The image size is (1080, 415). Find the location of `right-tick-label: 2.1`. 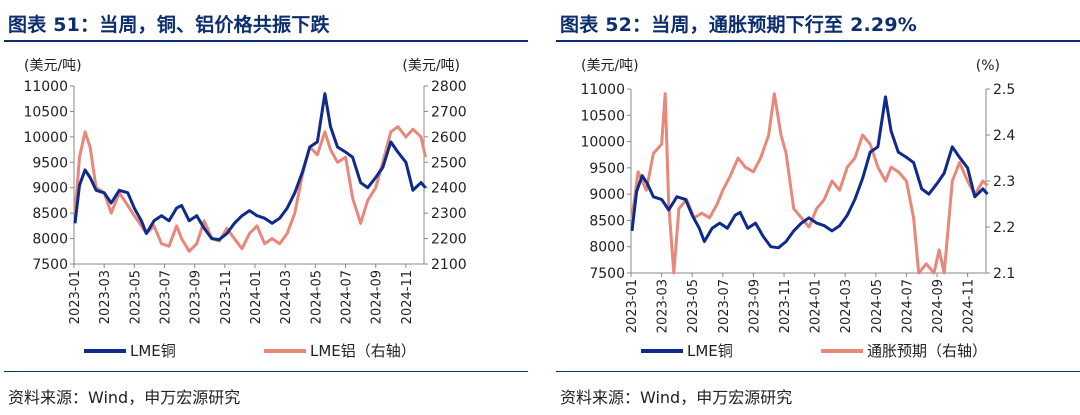

right-tick-label: 2.1 is located at coordinates (1004, 274).